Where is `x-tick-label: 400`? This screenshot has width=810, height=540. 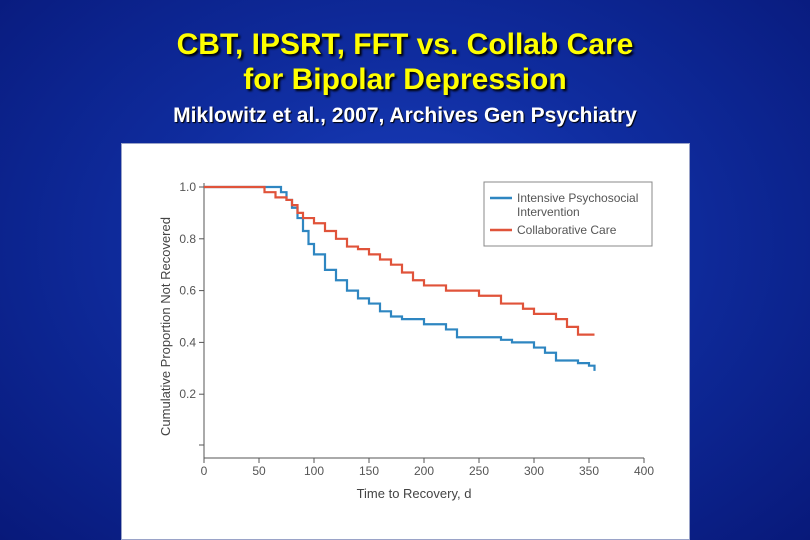
x-tick-label: 400 is located at coordinates (644, 471).